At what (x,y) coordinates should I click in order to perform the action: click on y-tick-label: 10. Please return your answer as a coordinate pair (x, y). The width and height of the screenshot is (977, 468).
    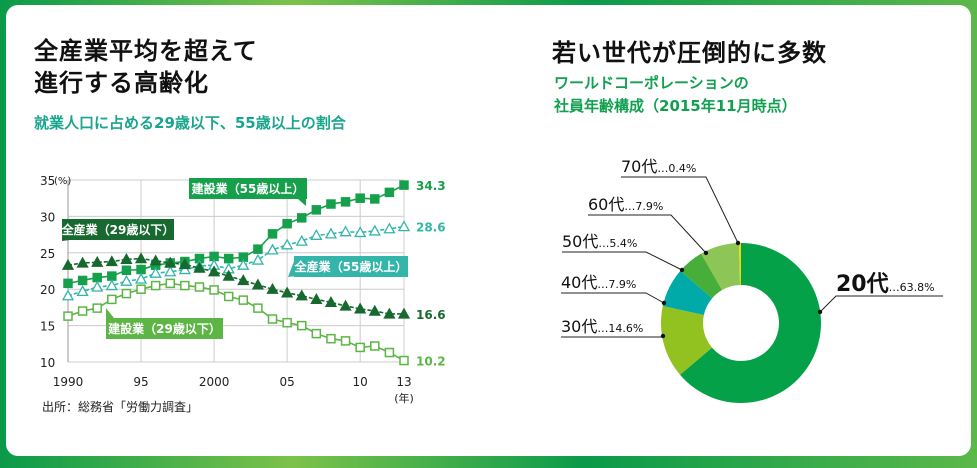
    Looking at the image, I should click on (47, 363).